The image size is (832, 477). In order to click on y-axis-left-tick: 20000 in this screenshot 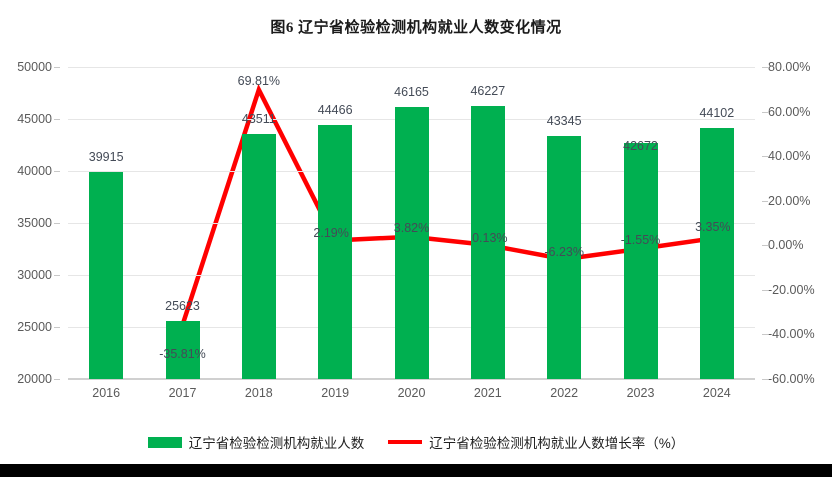, I will do `click(34, 379)`.